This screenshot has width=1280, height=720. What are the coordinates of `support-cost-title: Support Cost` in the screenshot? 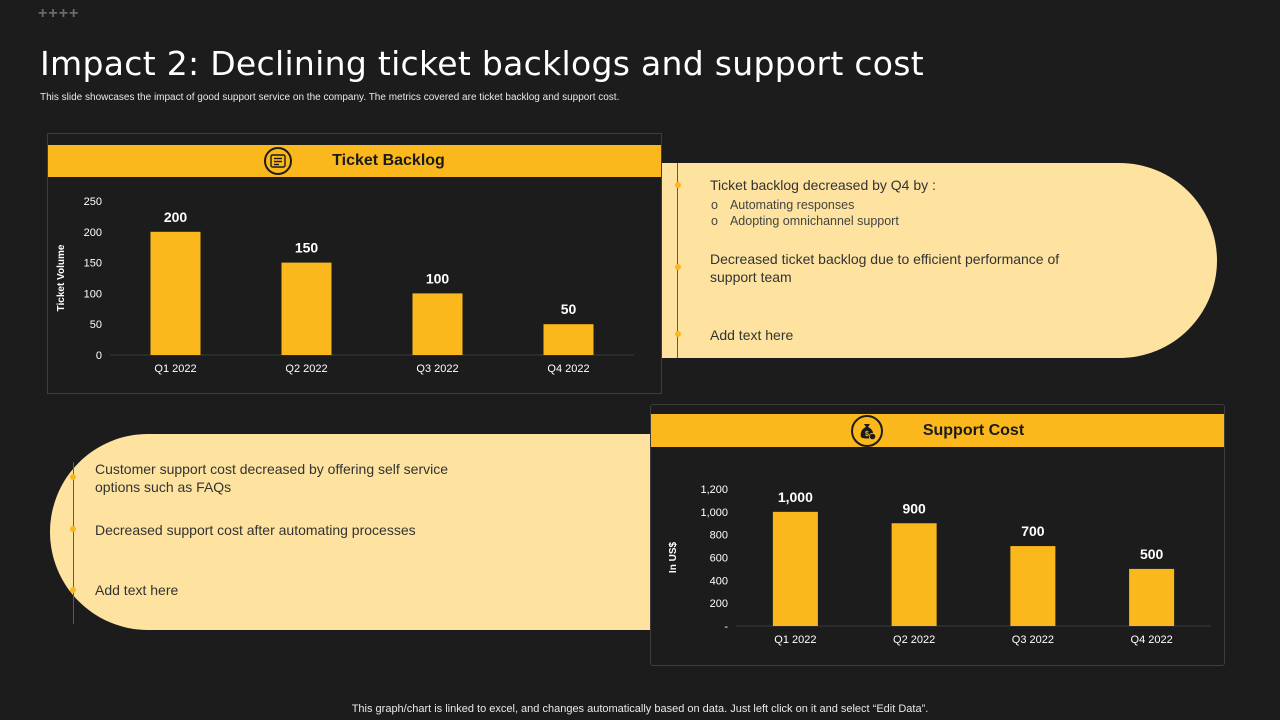 It's located at (973, 430).